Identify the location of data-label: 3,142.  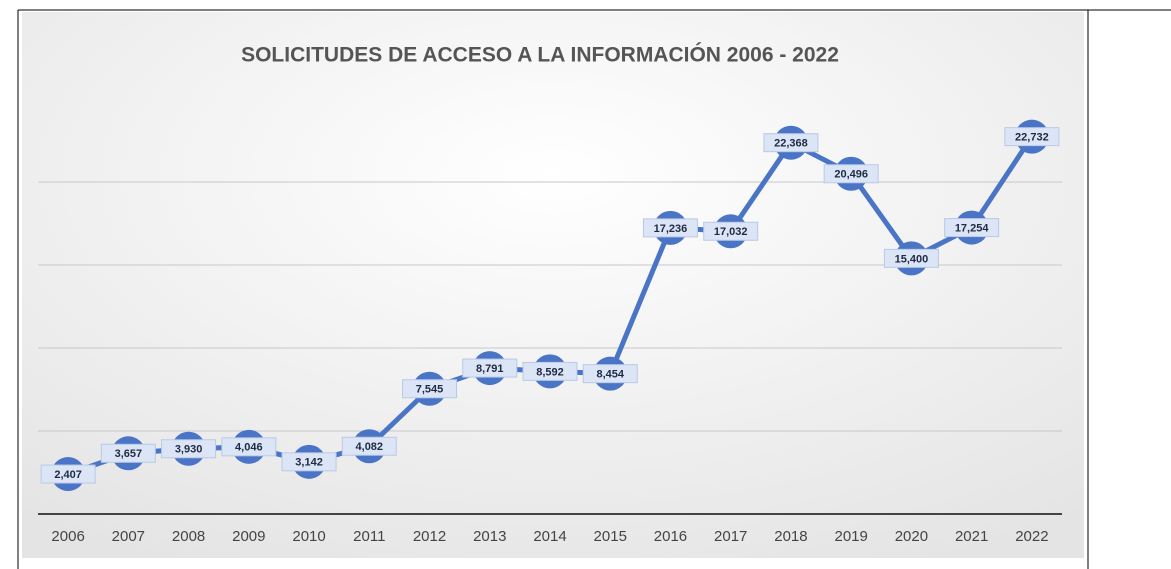
(309, 463).